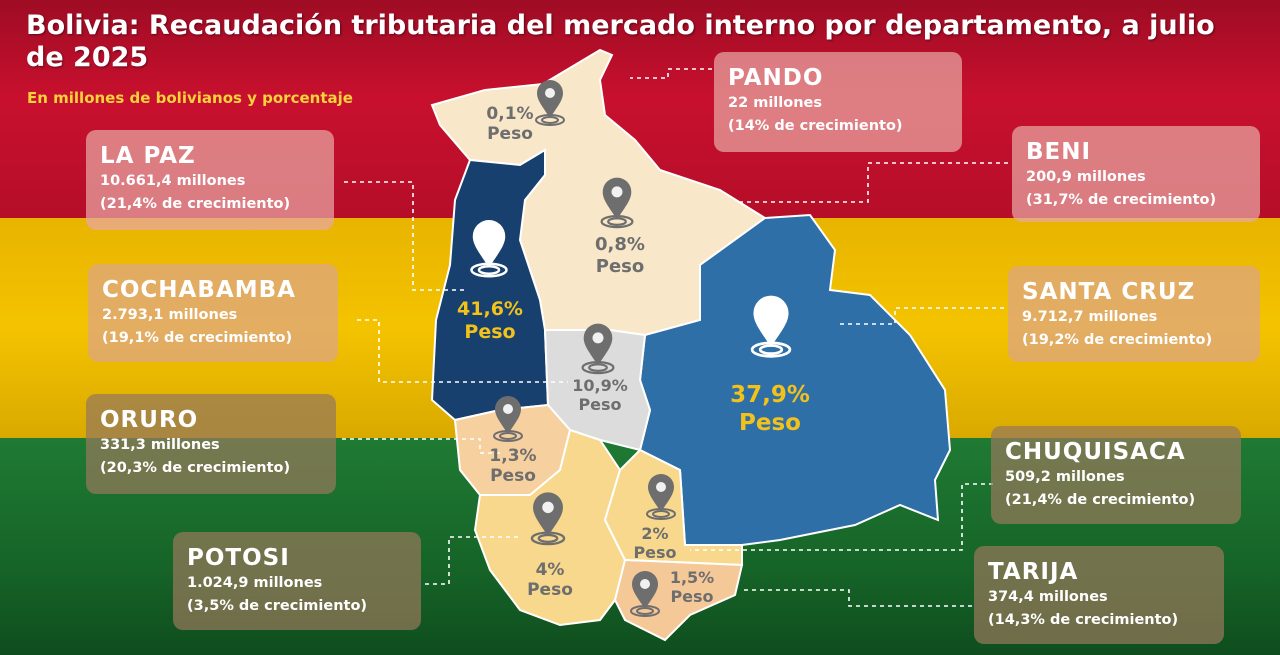  I want to click on map-label-cochabamba: 10,9% Peso, so click(600, 395).